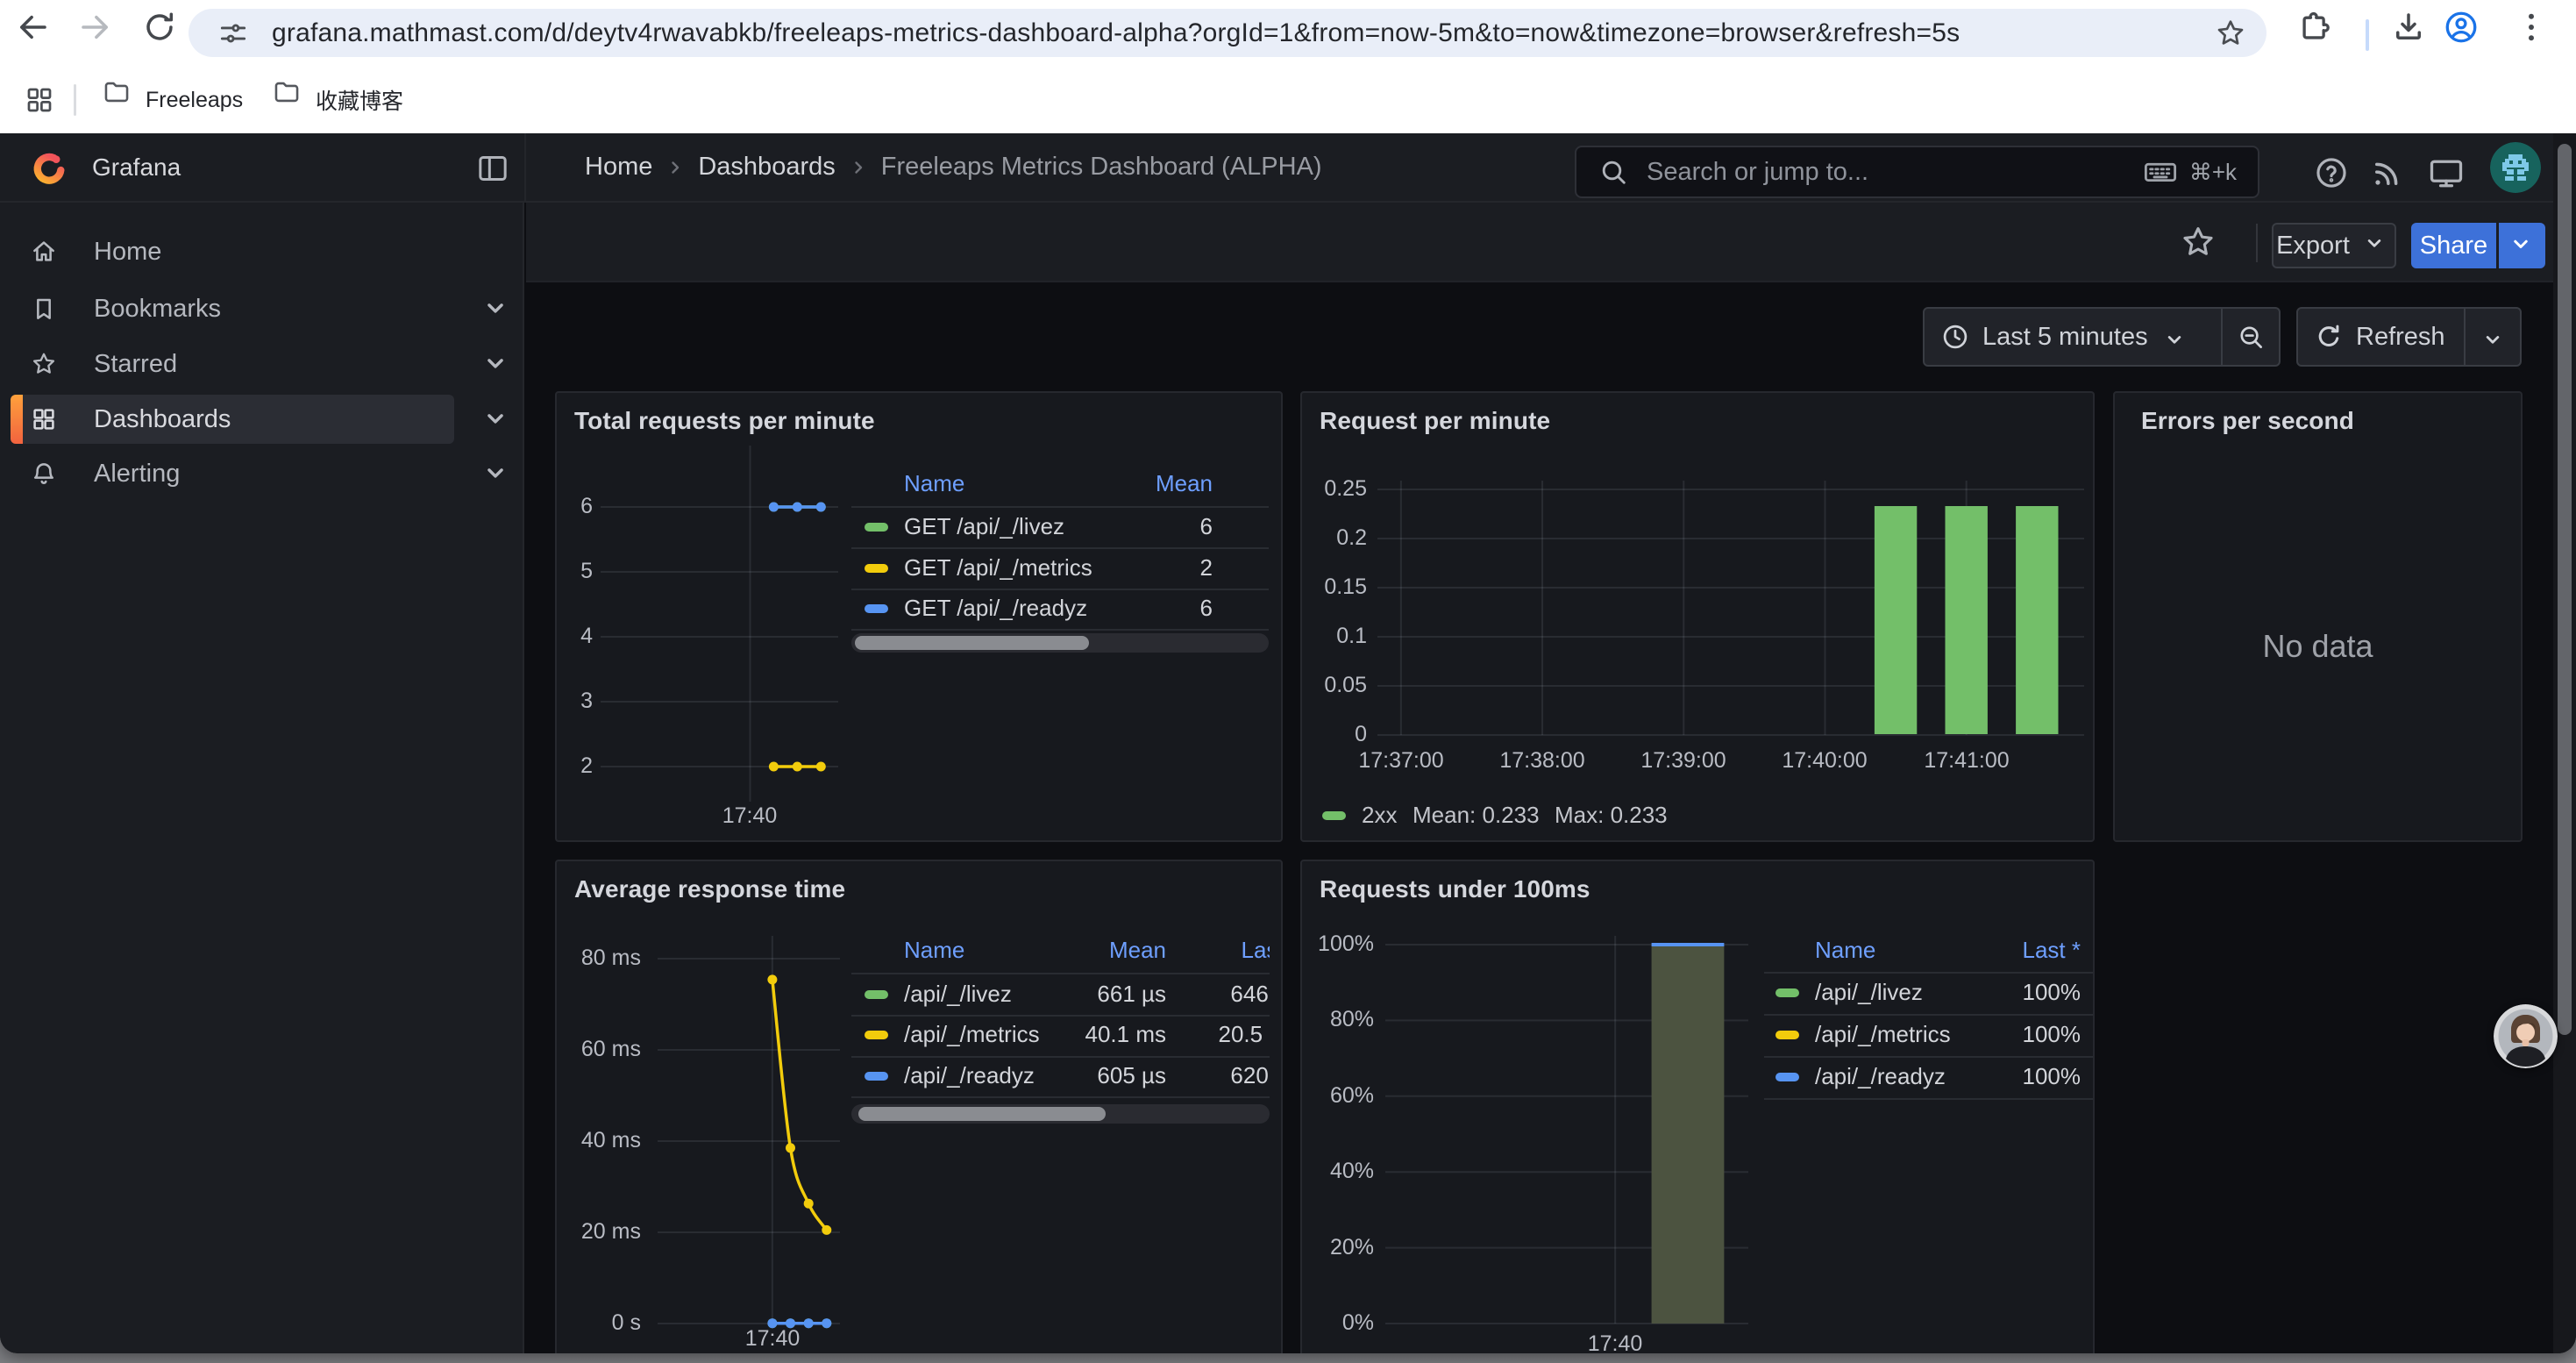  What do you see at coordinates (44, 474) in the screenshot?
I see `bell-icon` at bounding box center [44, 474].